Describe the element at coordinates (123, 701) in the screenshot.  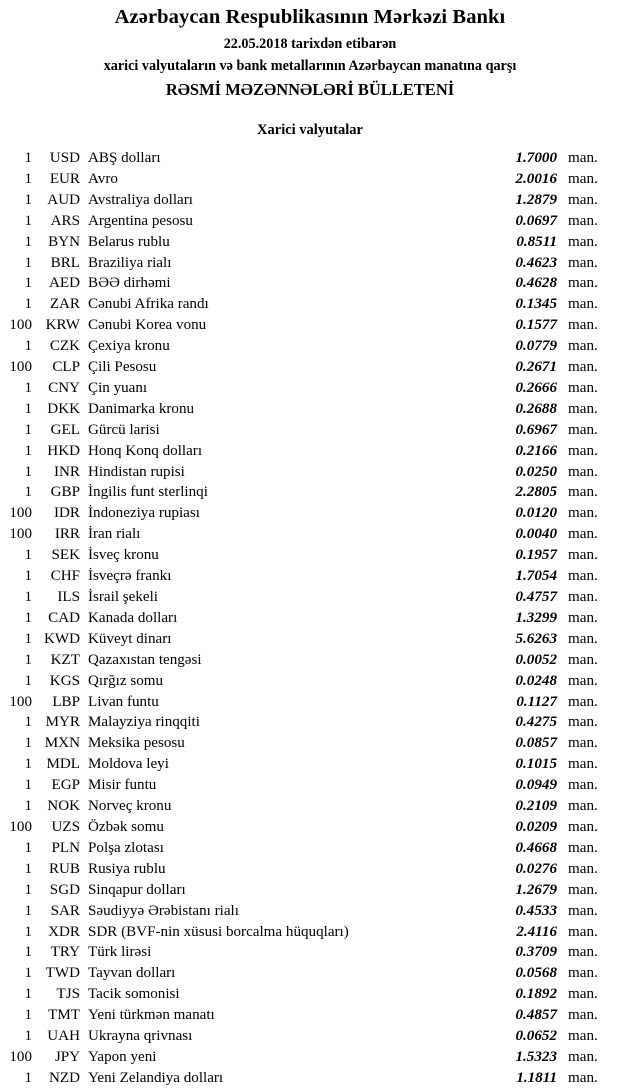
I see `currency-name: Livan funtu` at that location.